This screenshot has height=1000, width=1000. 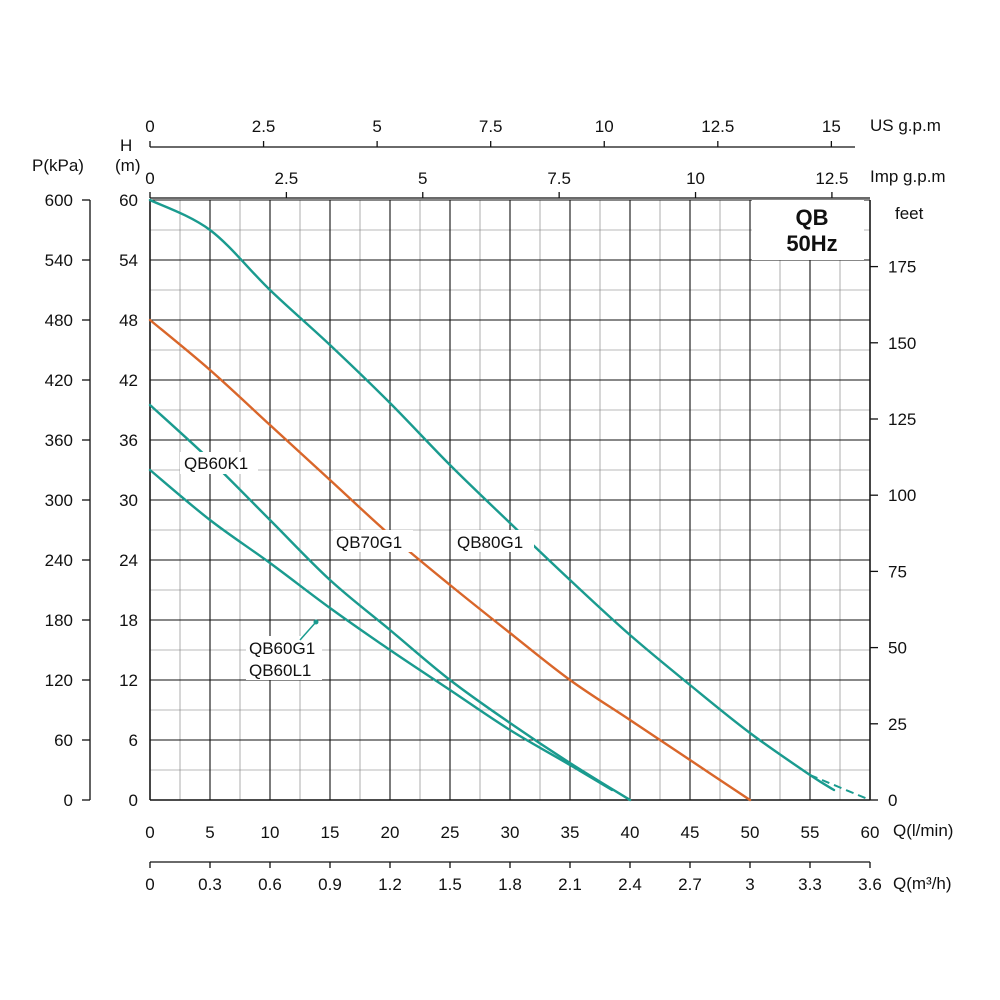 I want to click on q-m3h-tick-label: 2.1, so click(x=570, y=884).